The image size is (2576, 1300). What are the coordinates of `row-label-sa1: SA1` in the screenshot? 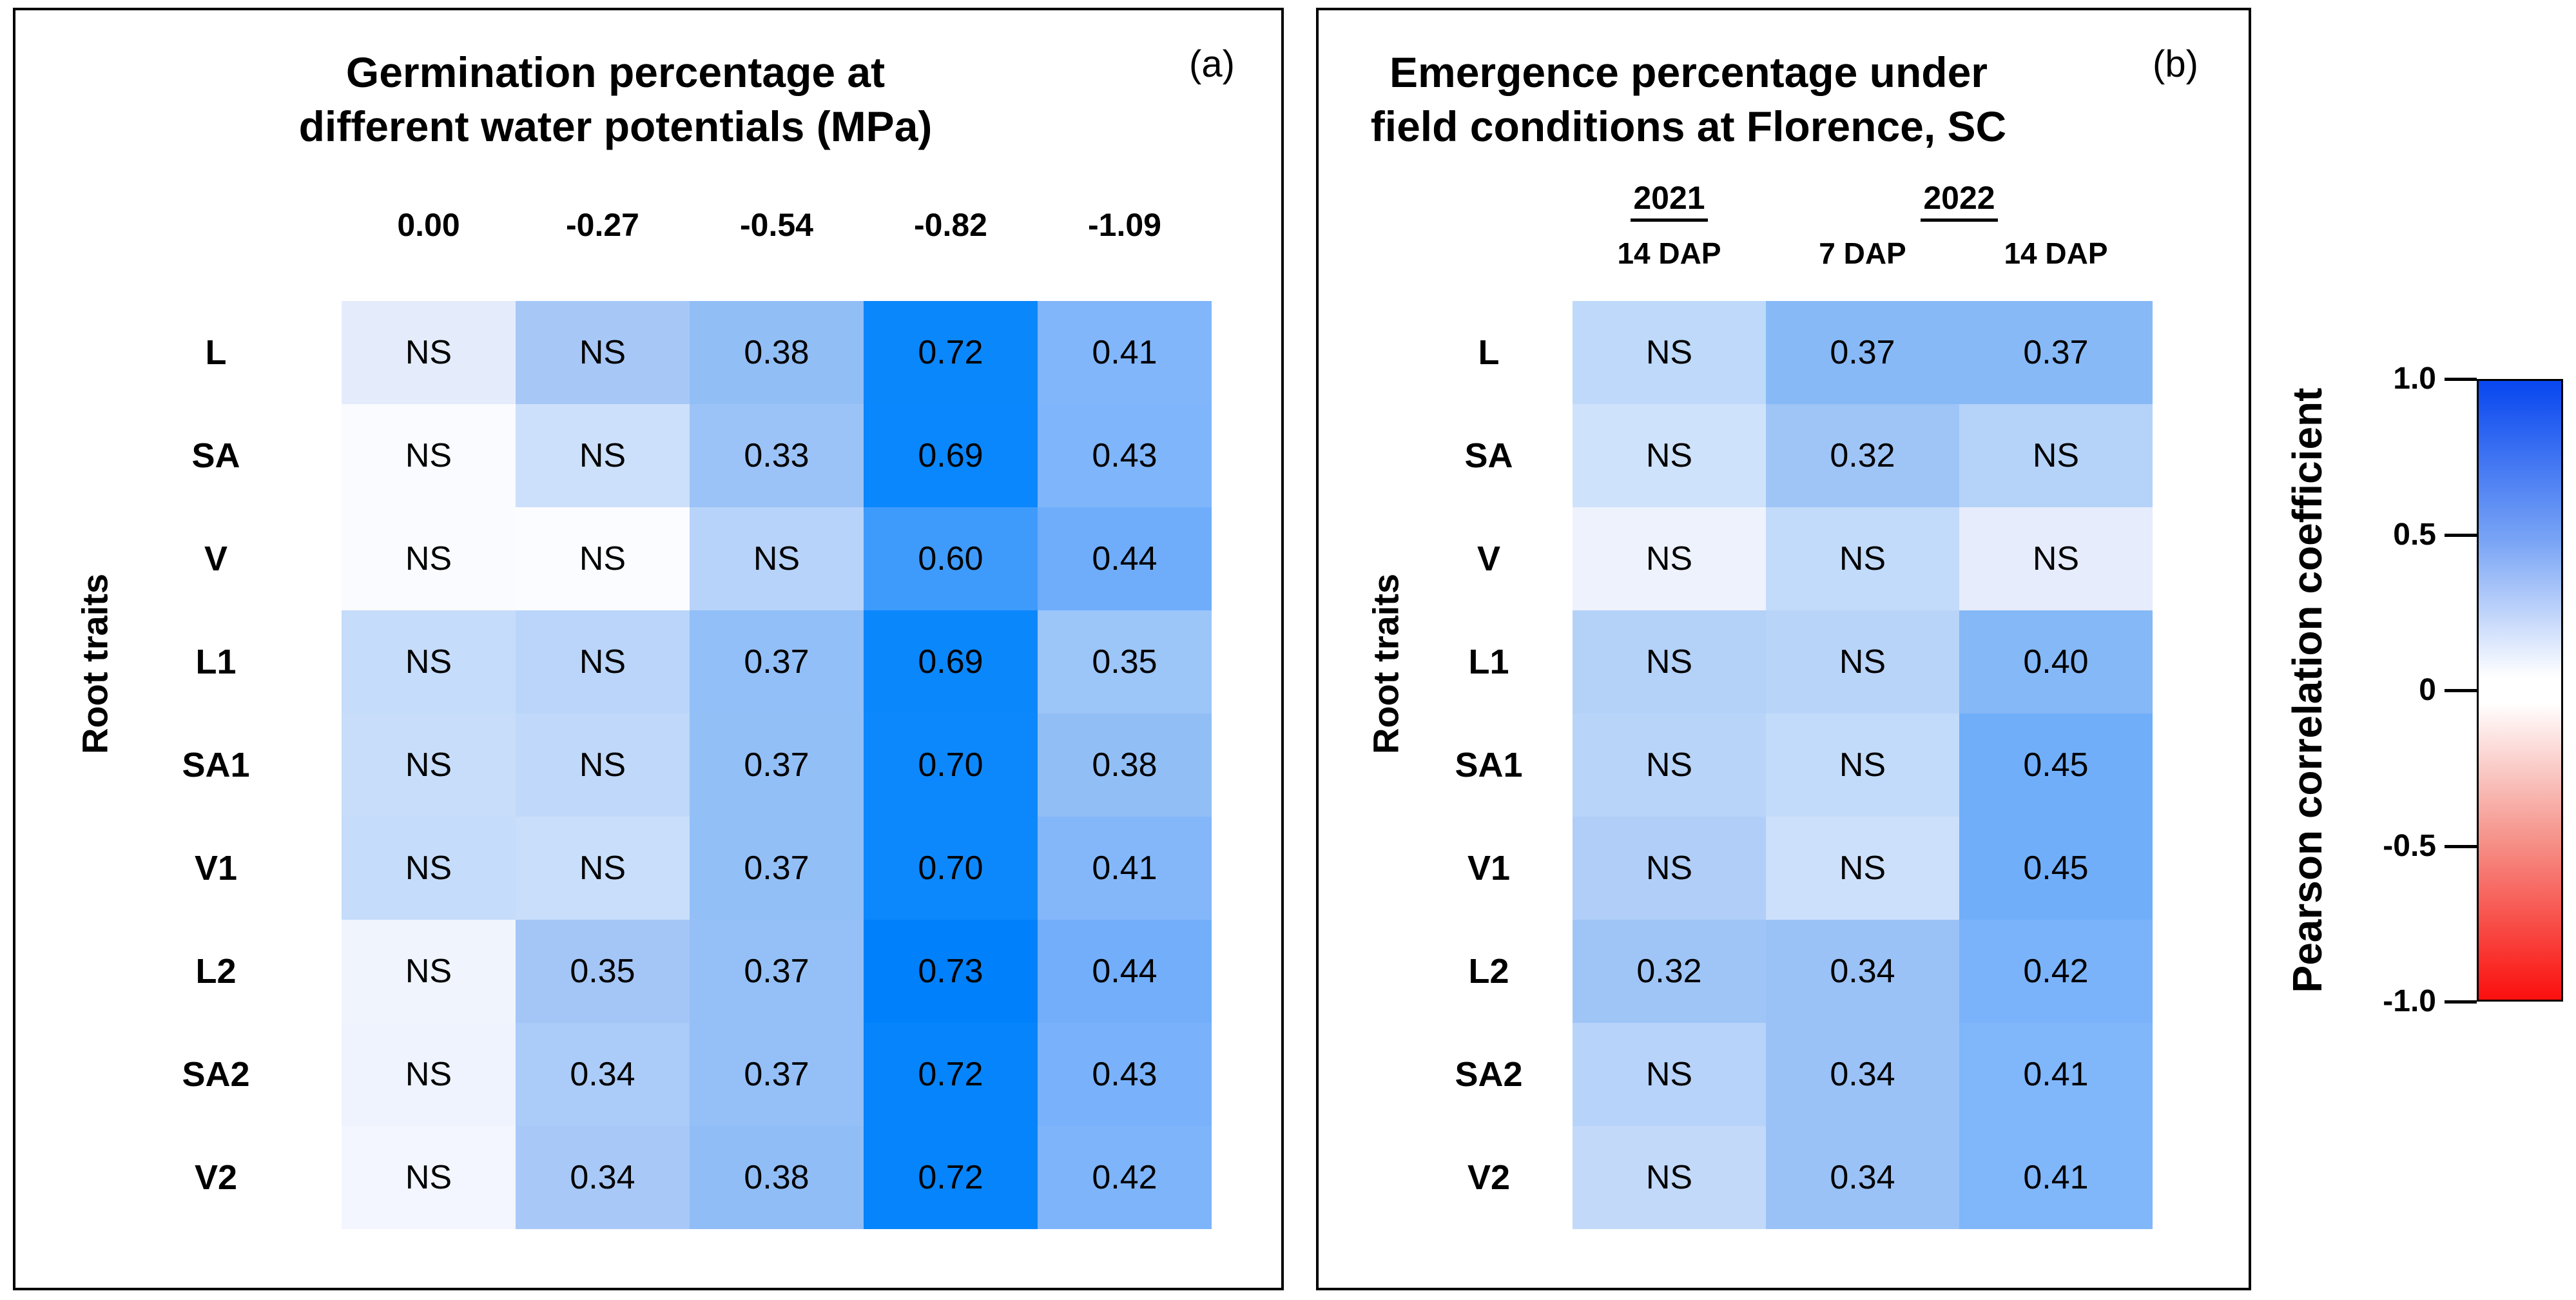 It's located at (216, 765).